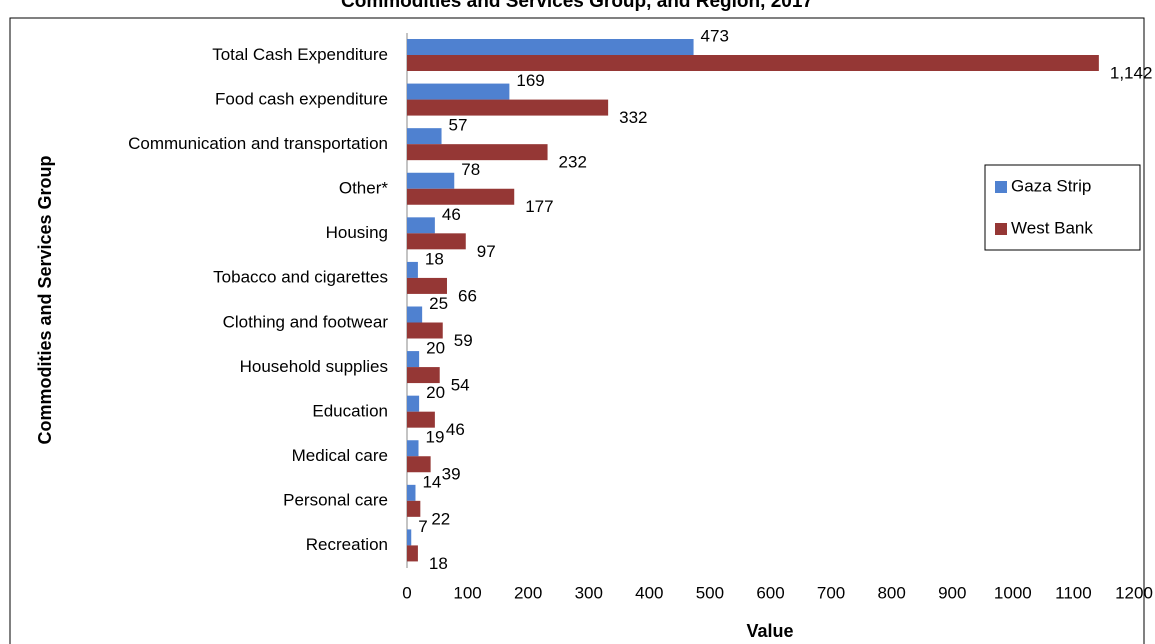 The image size is (1155, 644). I want to click on value-label: 78, so click(470, 169).